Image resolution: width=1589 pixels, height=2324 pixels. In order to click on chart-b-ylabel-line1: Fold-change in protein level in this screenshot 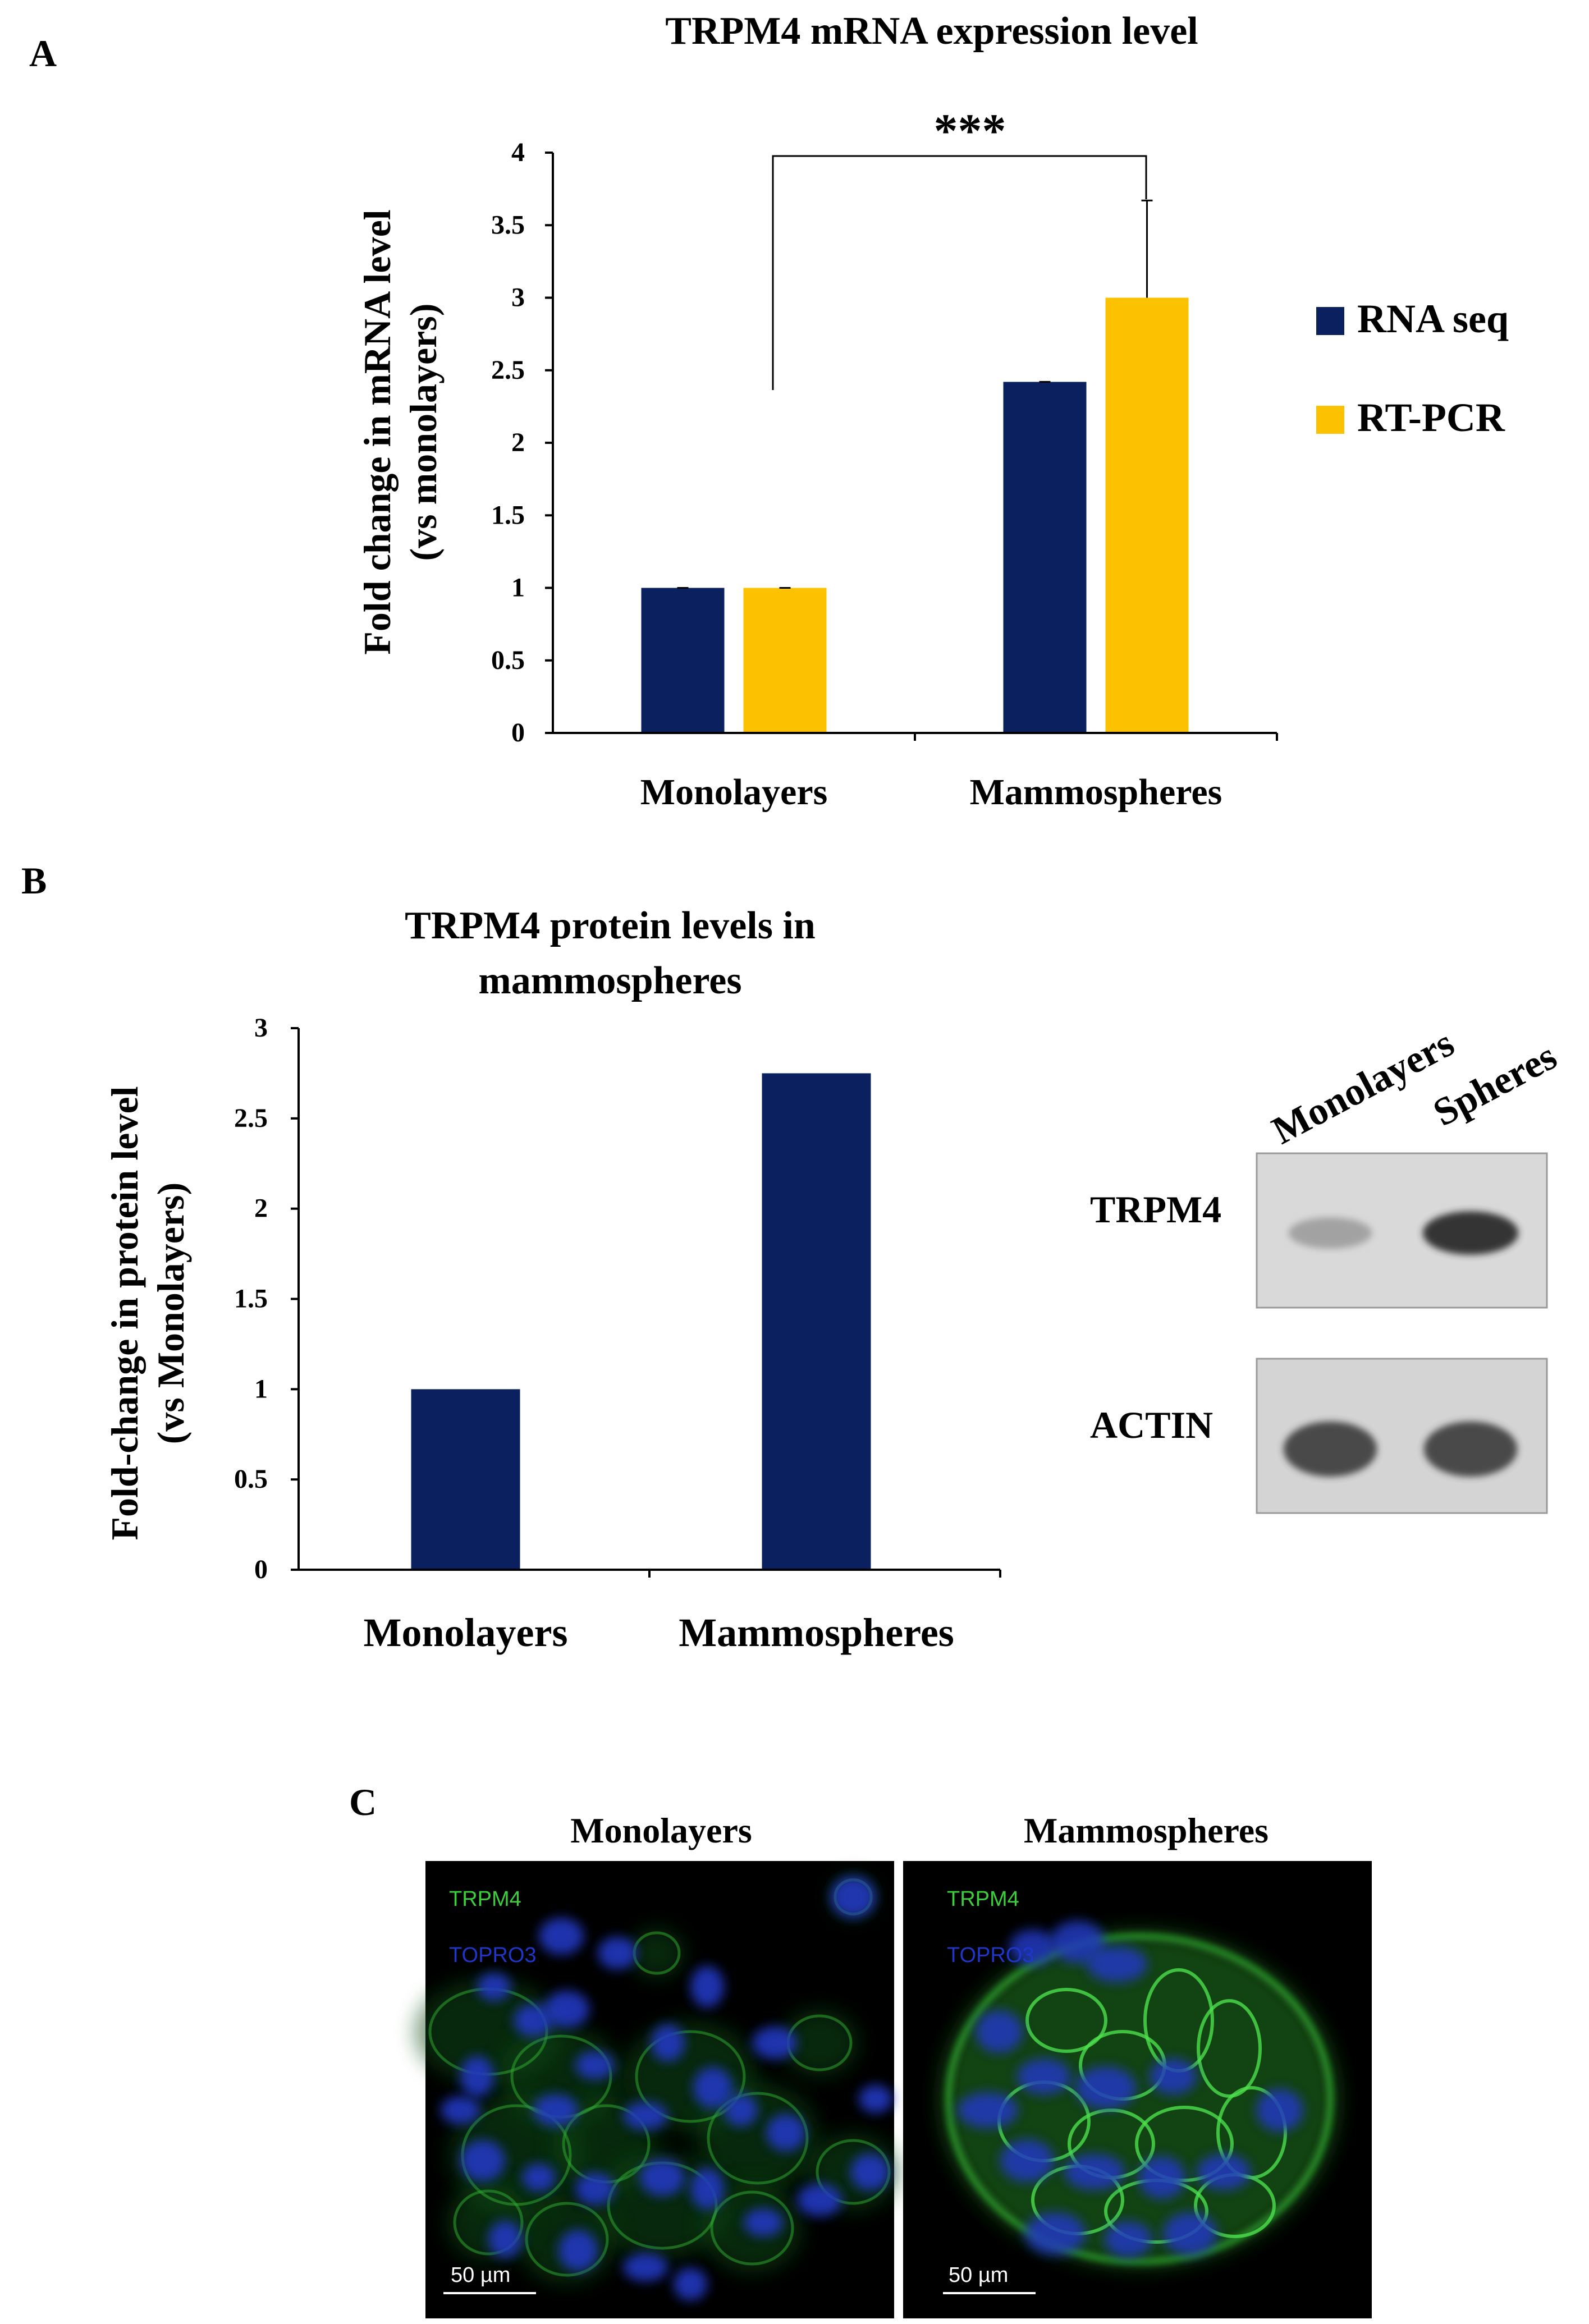, I will do `click(124, 1313)`.